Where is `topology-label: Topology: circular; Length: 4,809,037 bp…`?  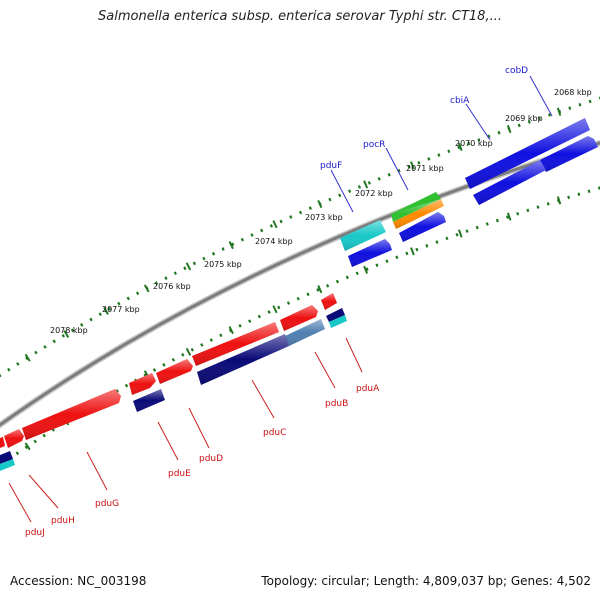
topology-label: Topology: circular; Length: 4,809,037 bp… is located at coordinates (426, 581).